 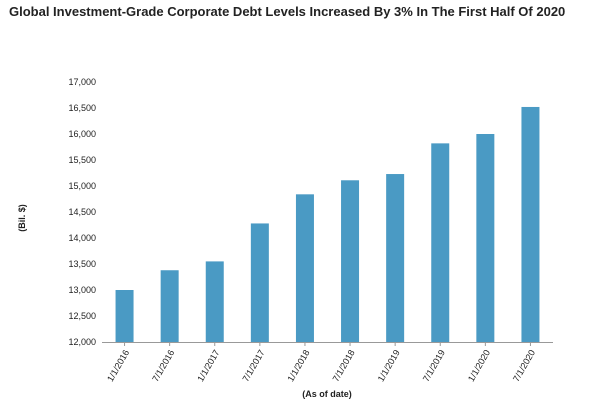 What do you see at coordinates (524, 365) in the screenshot?
I see `x-tick-label: 7/1/2020` at bounding box center [524, 365].